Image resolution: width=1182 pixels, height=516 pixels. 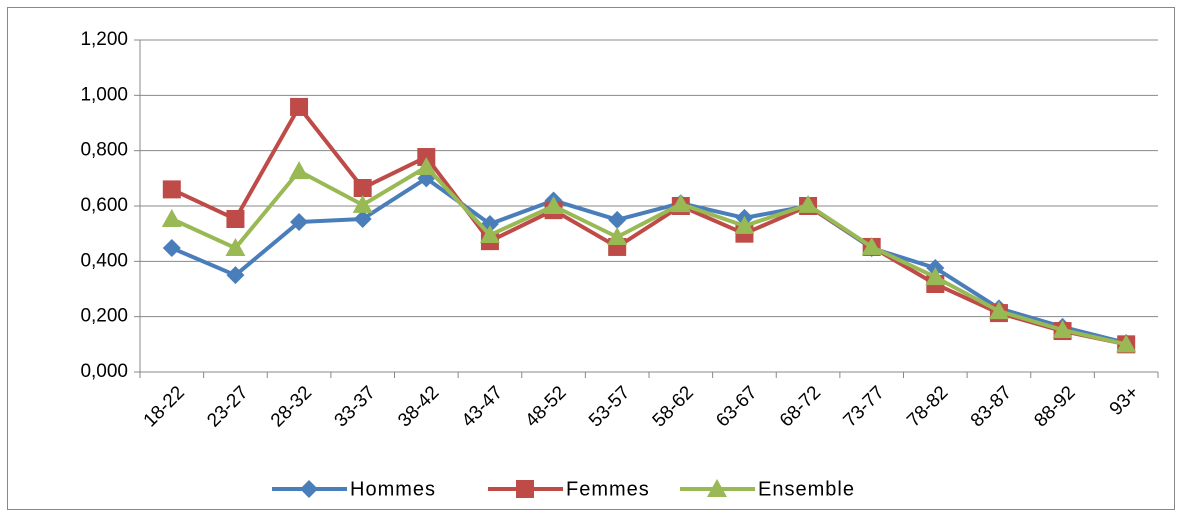 I want to click on y-tick-label: 0,400, so click(x=104, y=260).